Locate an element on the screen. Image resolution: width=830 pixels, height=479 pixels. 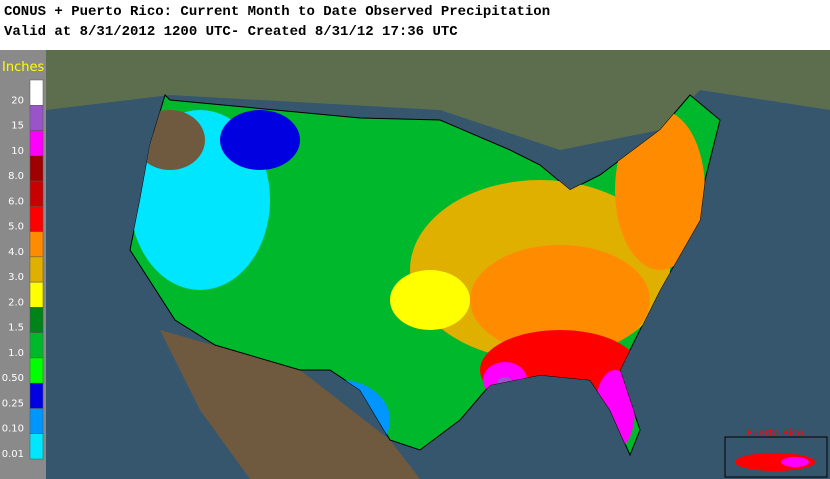
legend-label: 0.01 is located at coordinates (13, 454).